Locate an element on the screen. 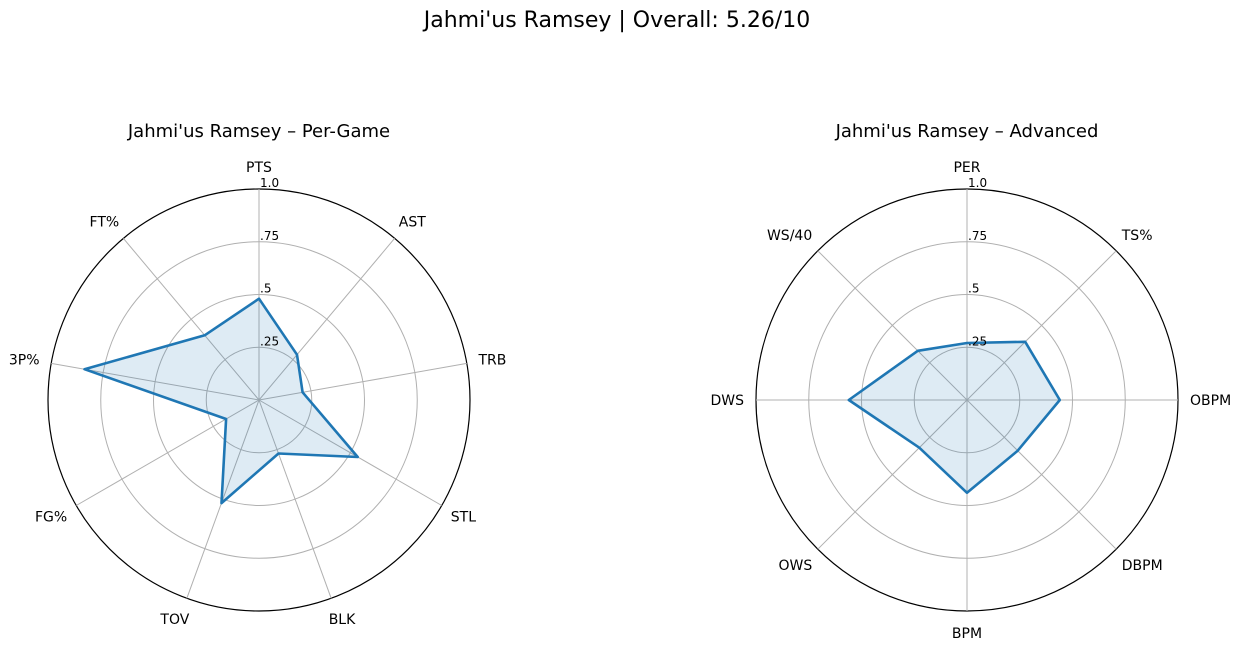 Image resolution: width=1234 pixels, height=653 pixels. axis-label-bpm: BPM is located at coordinates (967, 634).